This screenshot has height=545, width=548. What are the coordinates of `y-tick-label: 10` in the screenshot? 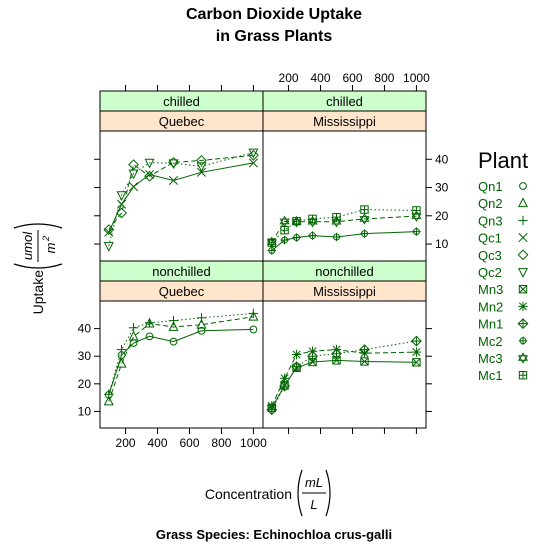 It's located at (442, 244).